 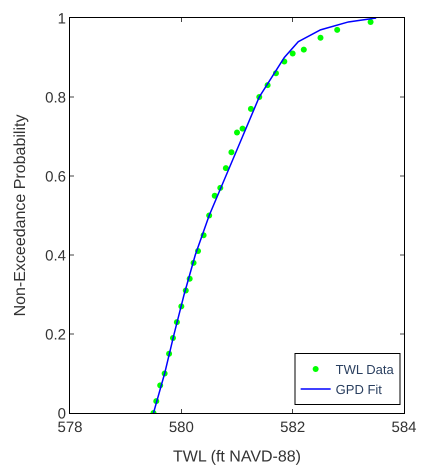 I want to click on x-tick-label: 584, so click(x=404, y=427).